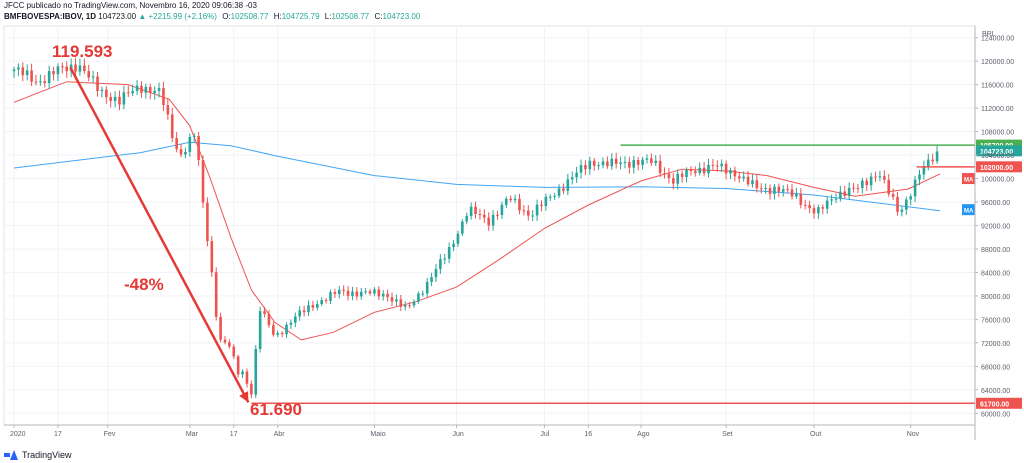  I want to click on symbol-name: BMFBOVESPA:IBOV, 1D, so click(50, 16).